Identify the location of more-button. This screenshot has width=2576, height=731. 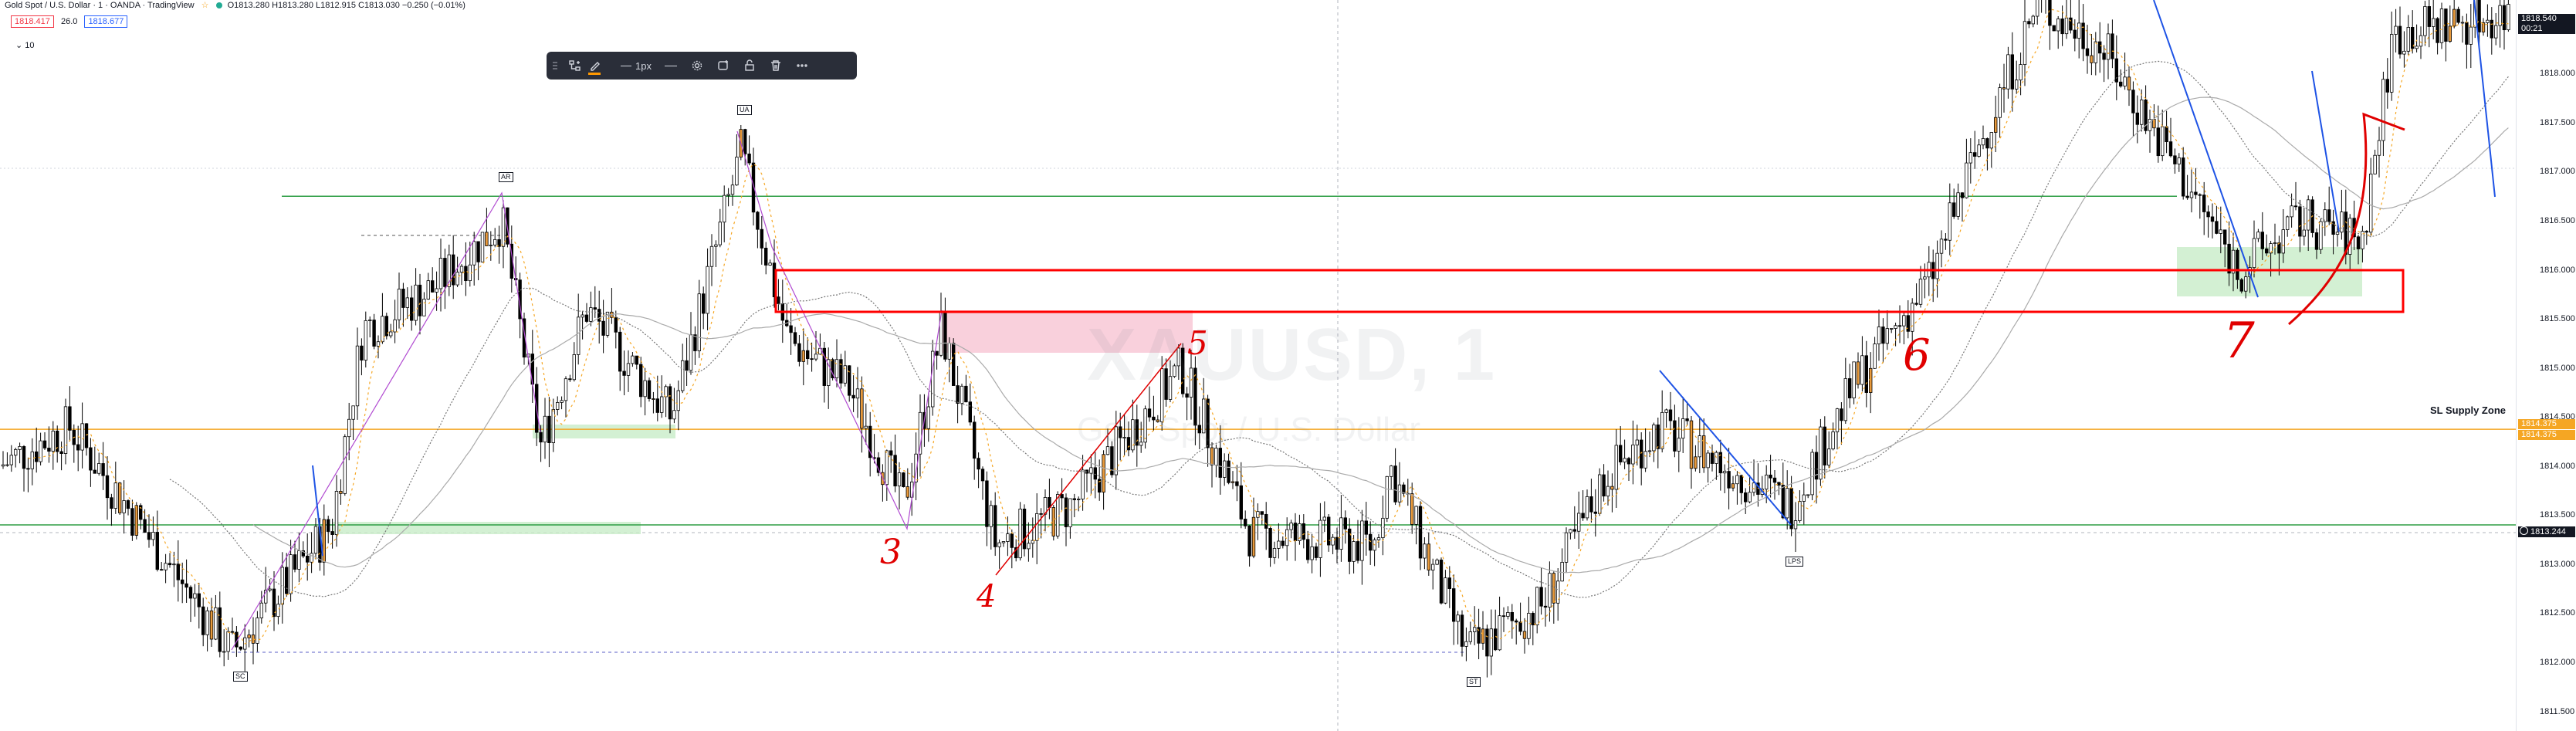
(802, 65).